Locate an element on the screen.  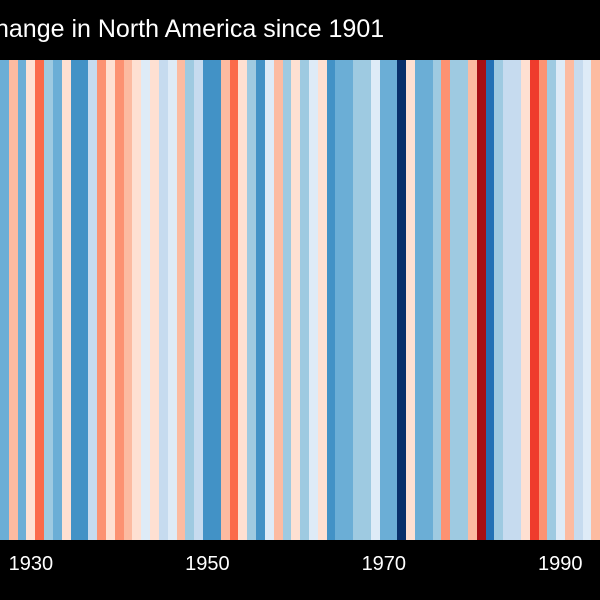
stripe-1991 is located at coordinates (569, 300).